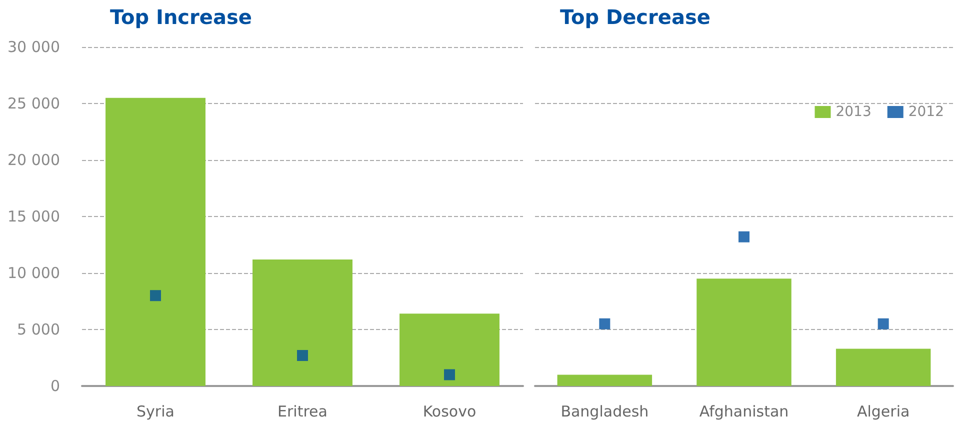 The height and width of the screenshot is (429, 955). What do you see at coordinates (55, 386) in the screenshot?
I see `y-tick-label: 0` at bounding box center [55, 386].